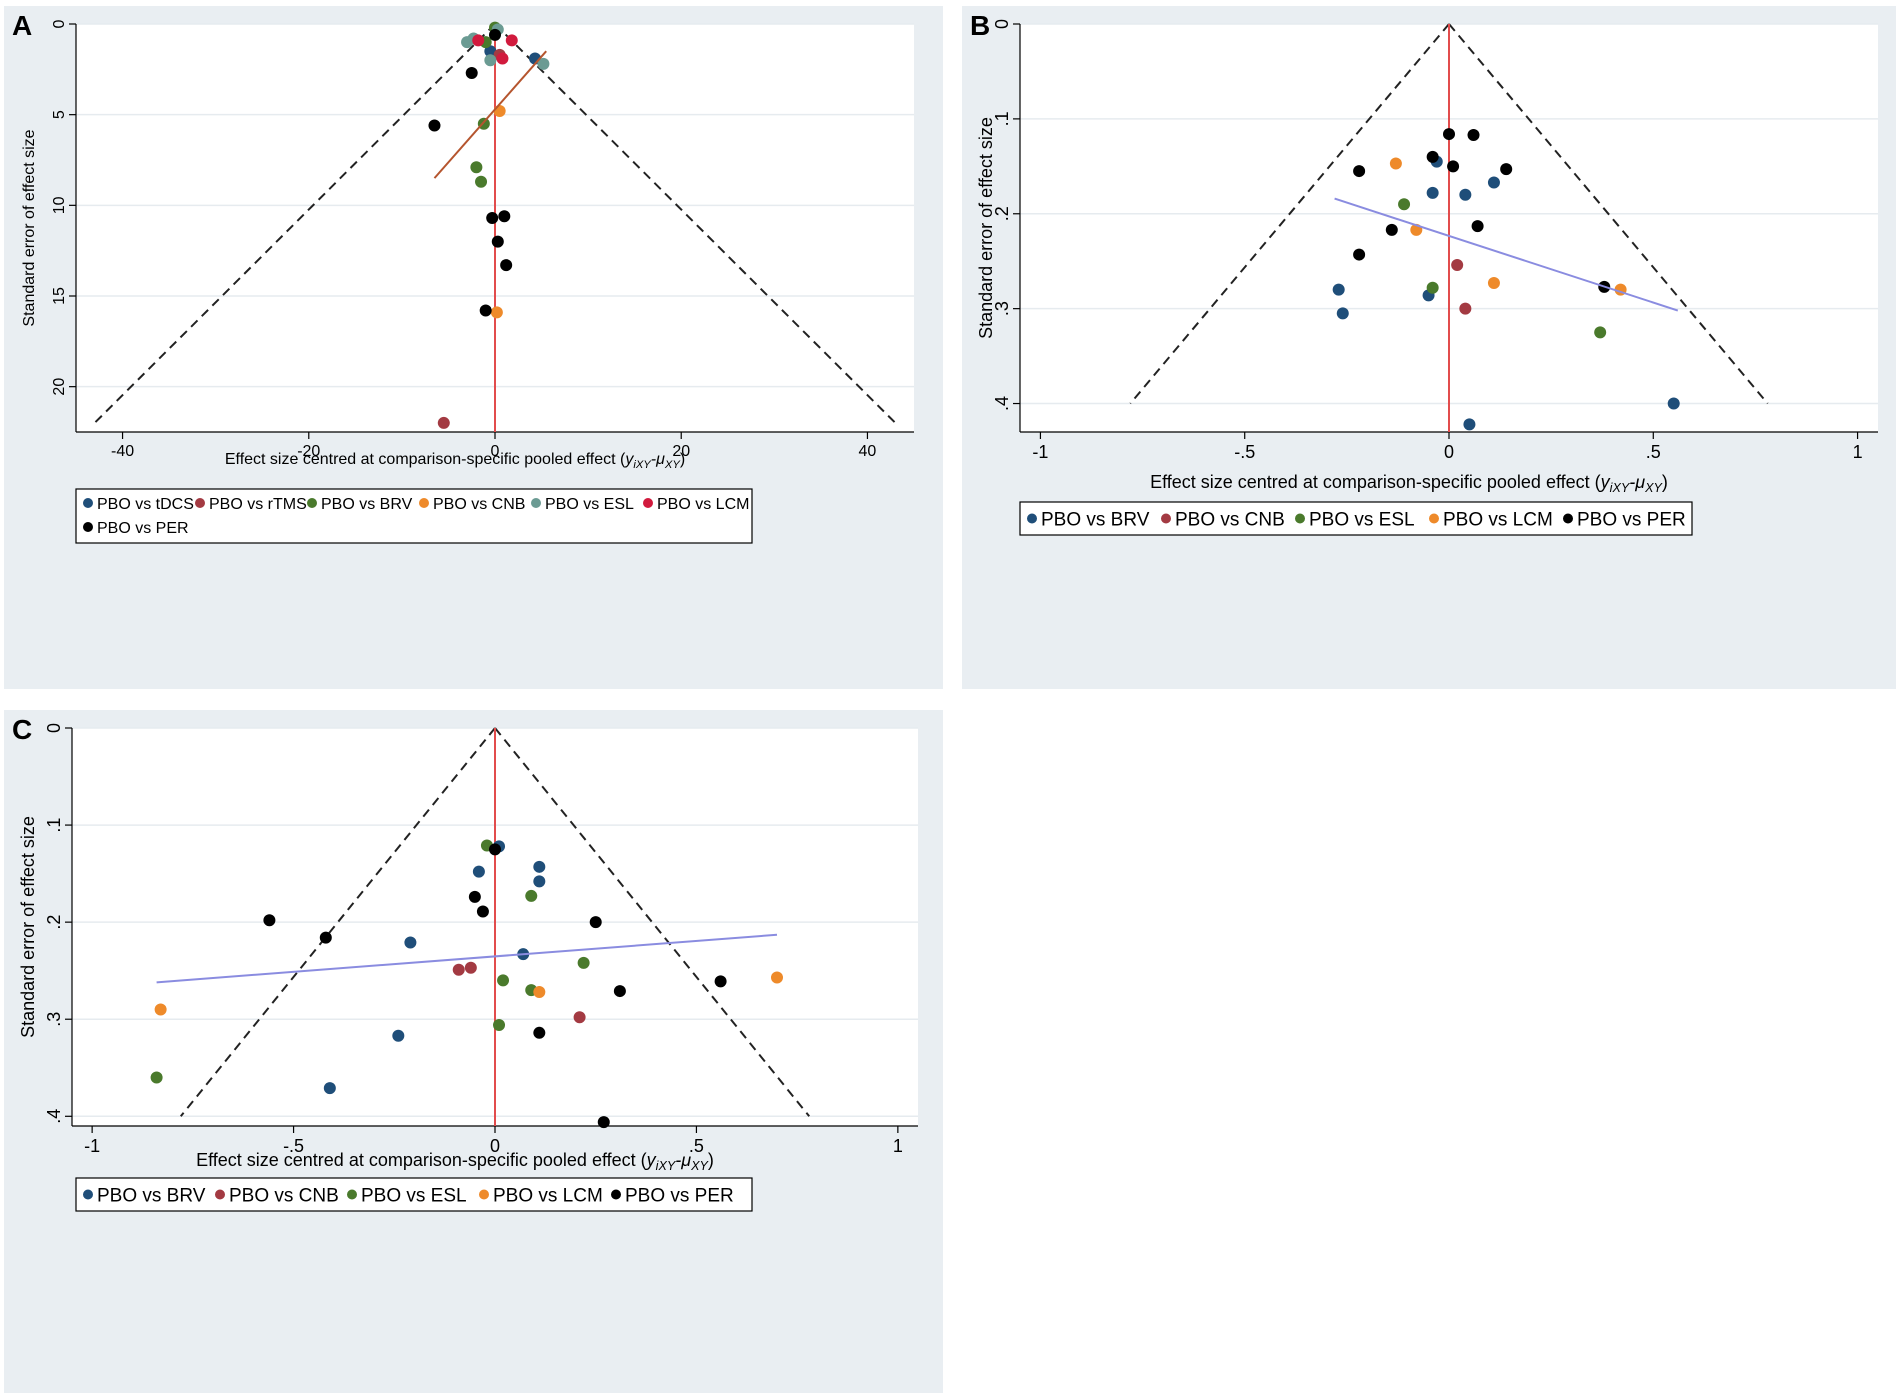 Image resolution: width=1902 pixels, height=1396 pixels. Describe the element at coordinates (145, 504) in the screenshot. I see `legend-label: PBO vs tDCS` at that location.